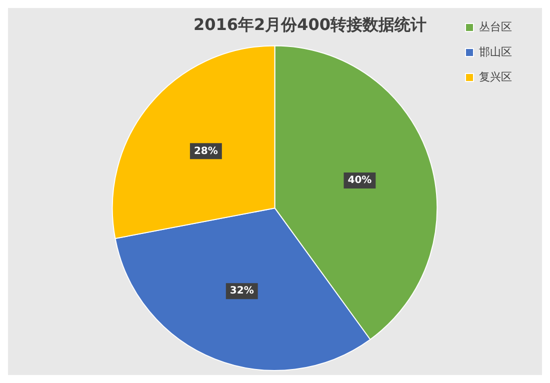  Describe the element at coordinates (206, 151) in the screenshot. I see `data-label: 28%` at that location.